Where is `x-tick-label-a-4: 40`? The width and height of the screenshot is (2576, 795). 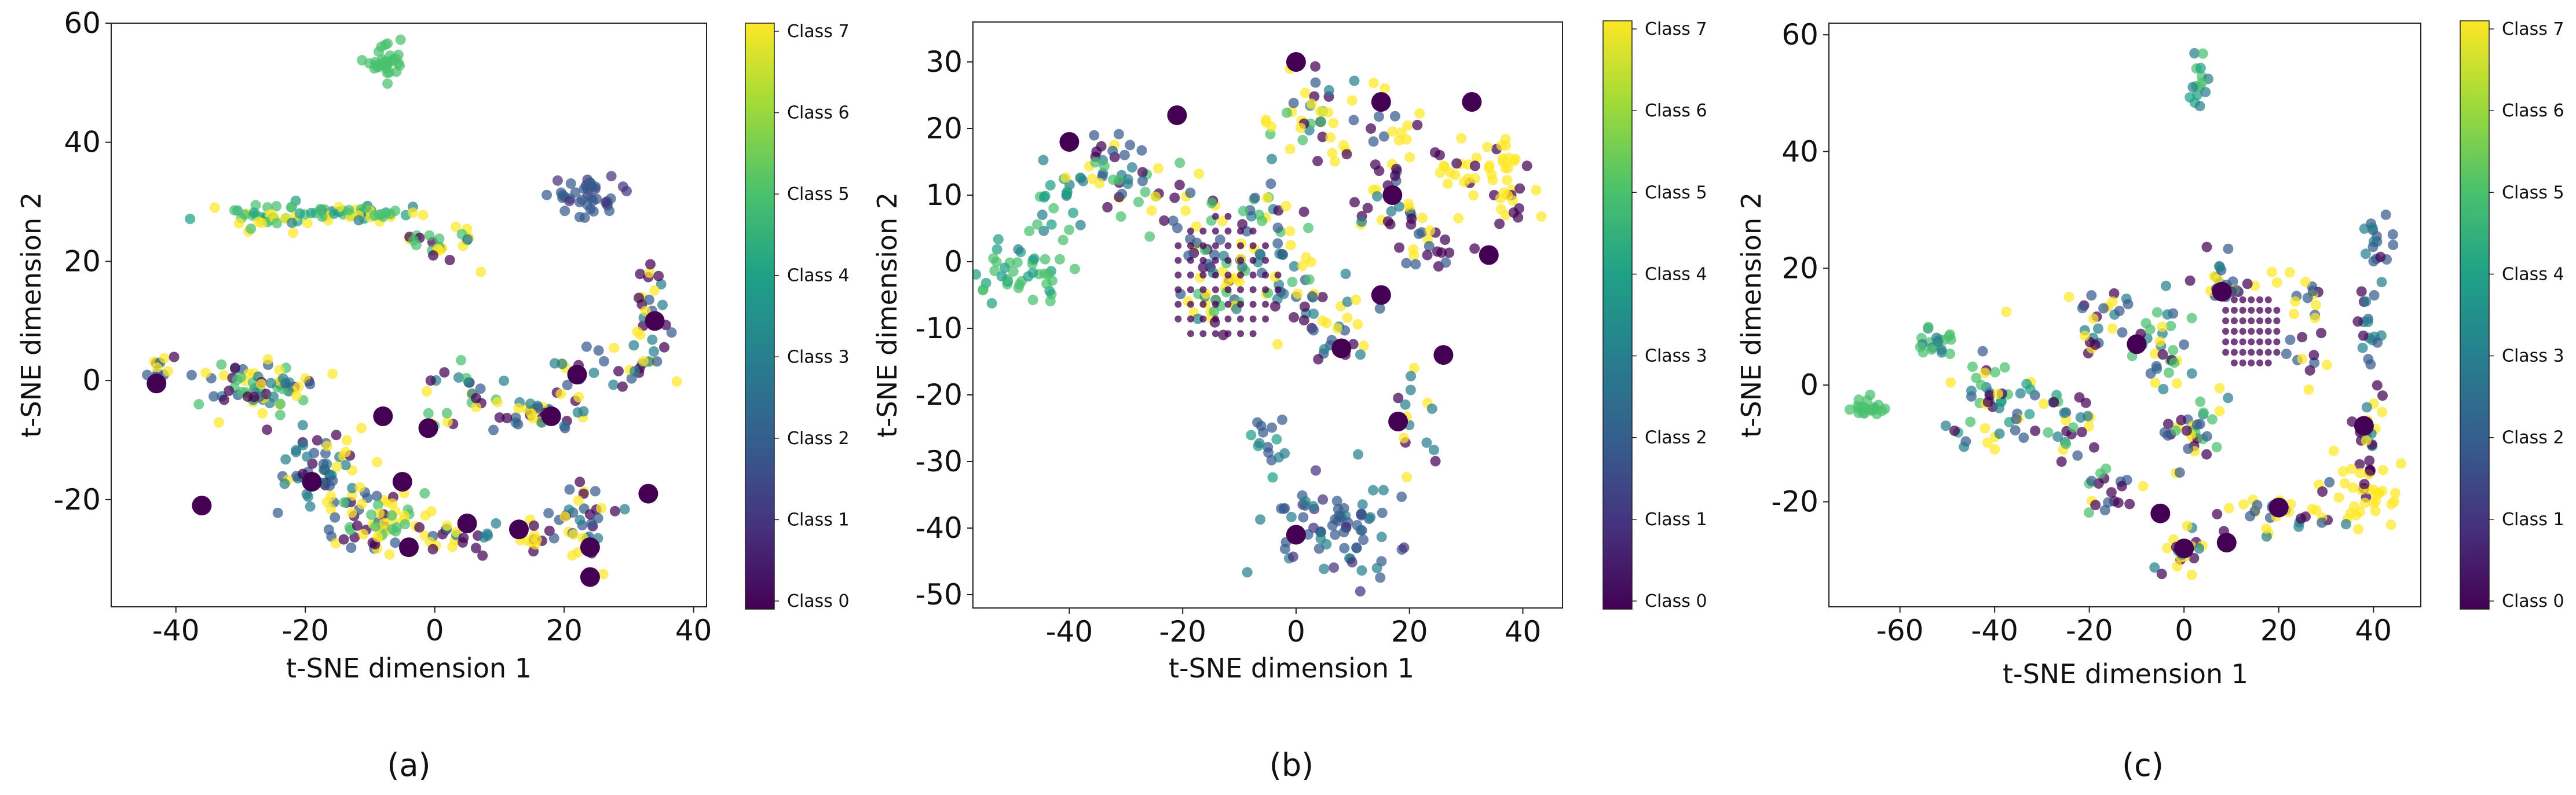
x-tick-label-a-4: 40 is located at coordinates (693, 630).